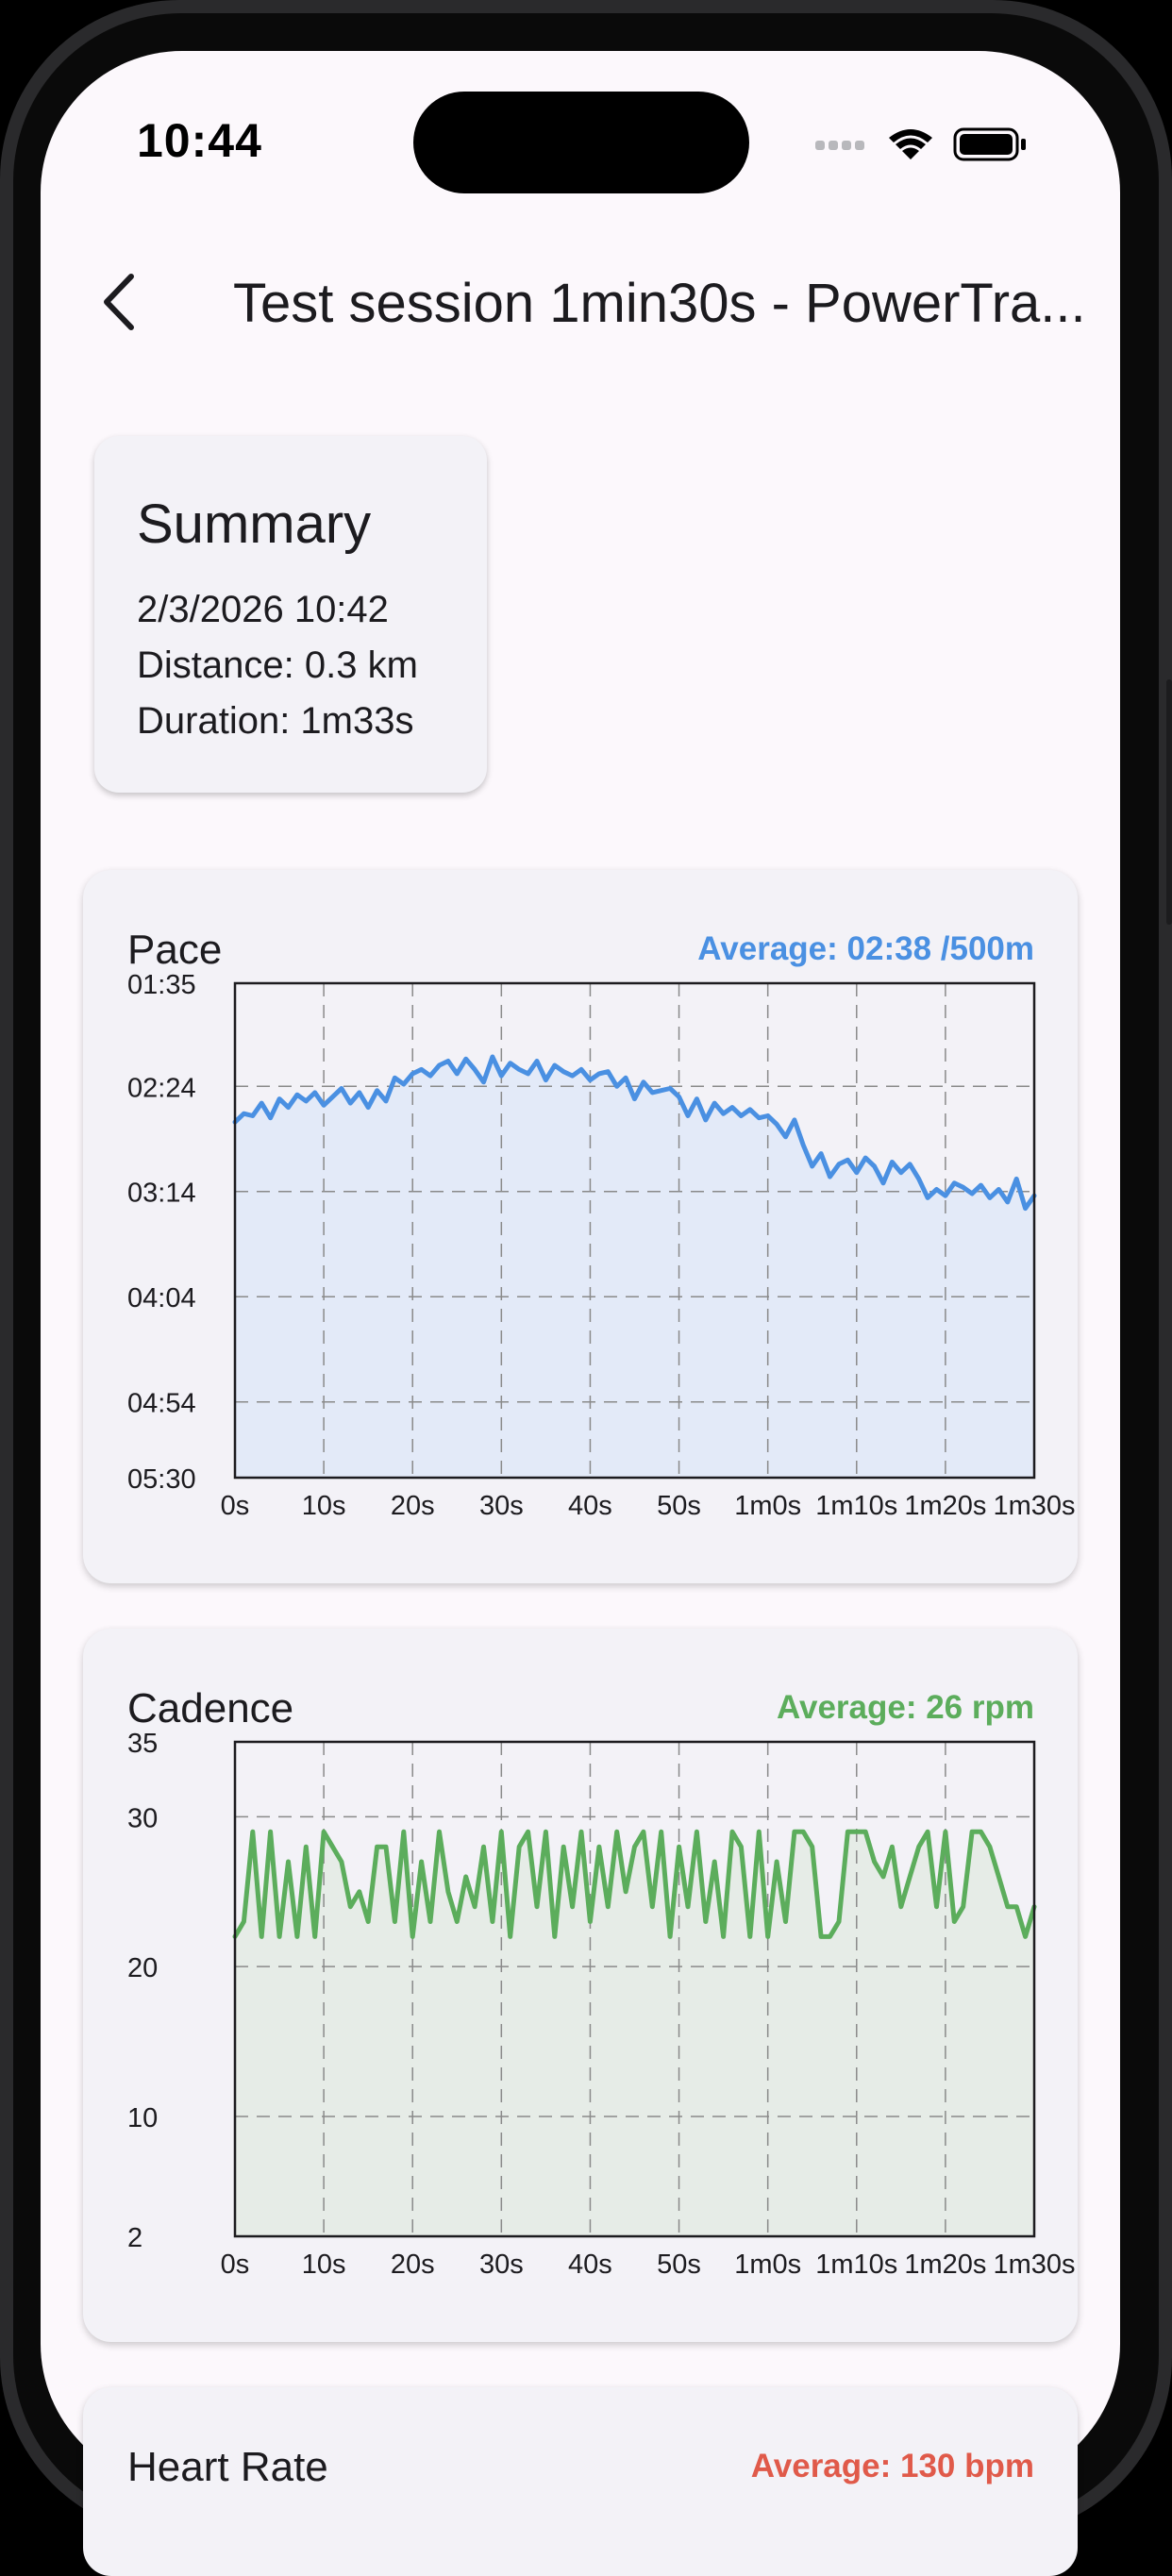 This screenshot has height=2576, width=1172. What do you see at coordinates (275, 721) in the screenshot?
I see `summary-duration: Duration: 1m33s` at bounding box center [275, 721].